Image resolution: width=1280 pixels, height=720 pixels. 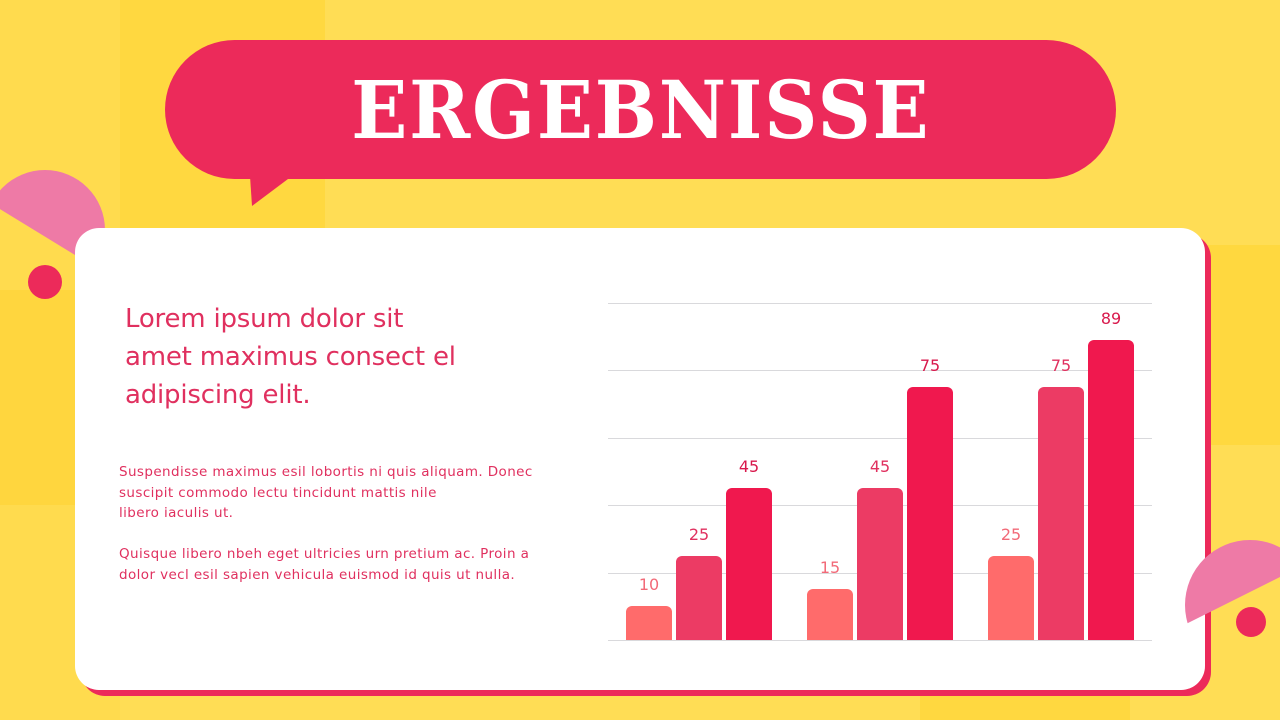 I want to click on bar-value-label: 89, so click(x=1111, y=319).